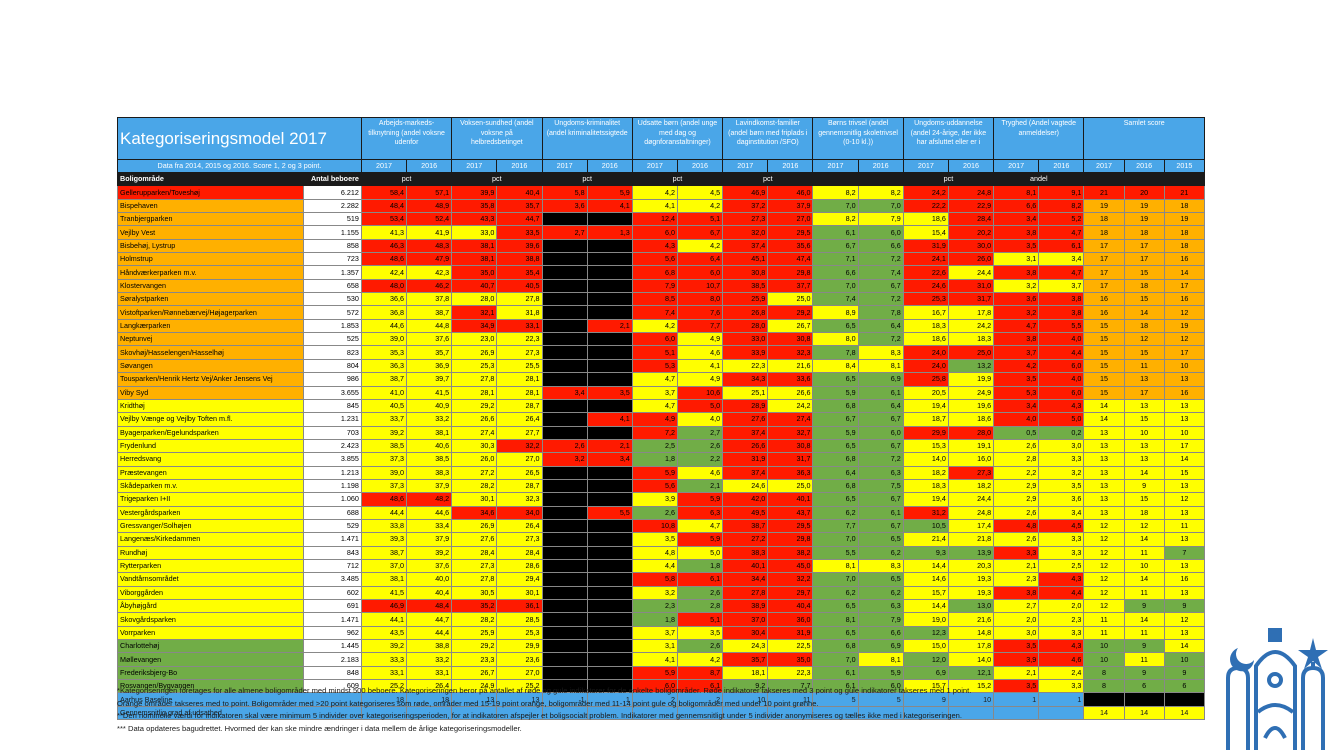 This screenshot has width=1333, height=750. Describe the element at coordinates (210, 299) in the screenshot. I see `area-name: Søralystparken` at that location.